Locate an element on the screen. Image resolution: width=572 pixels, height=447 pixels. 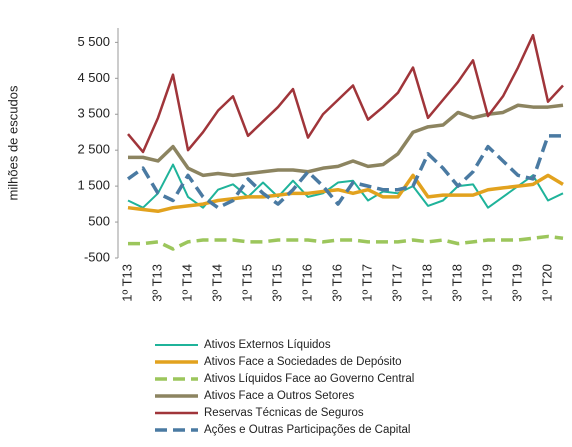
x-tick-label: 1º T15 is located at coordinates (246, 283).